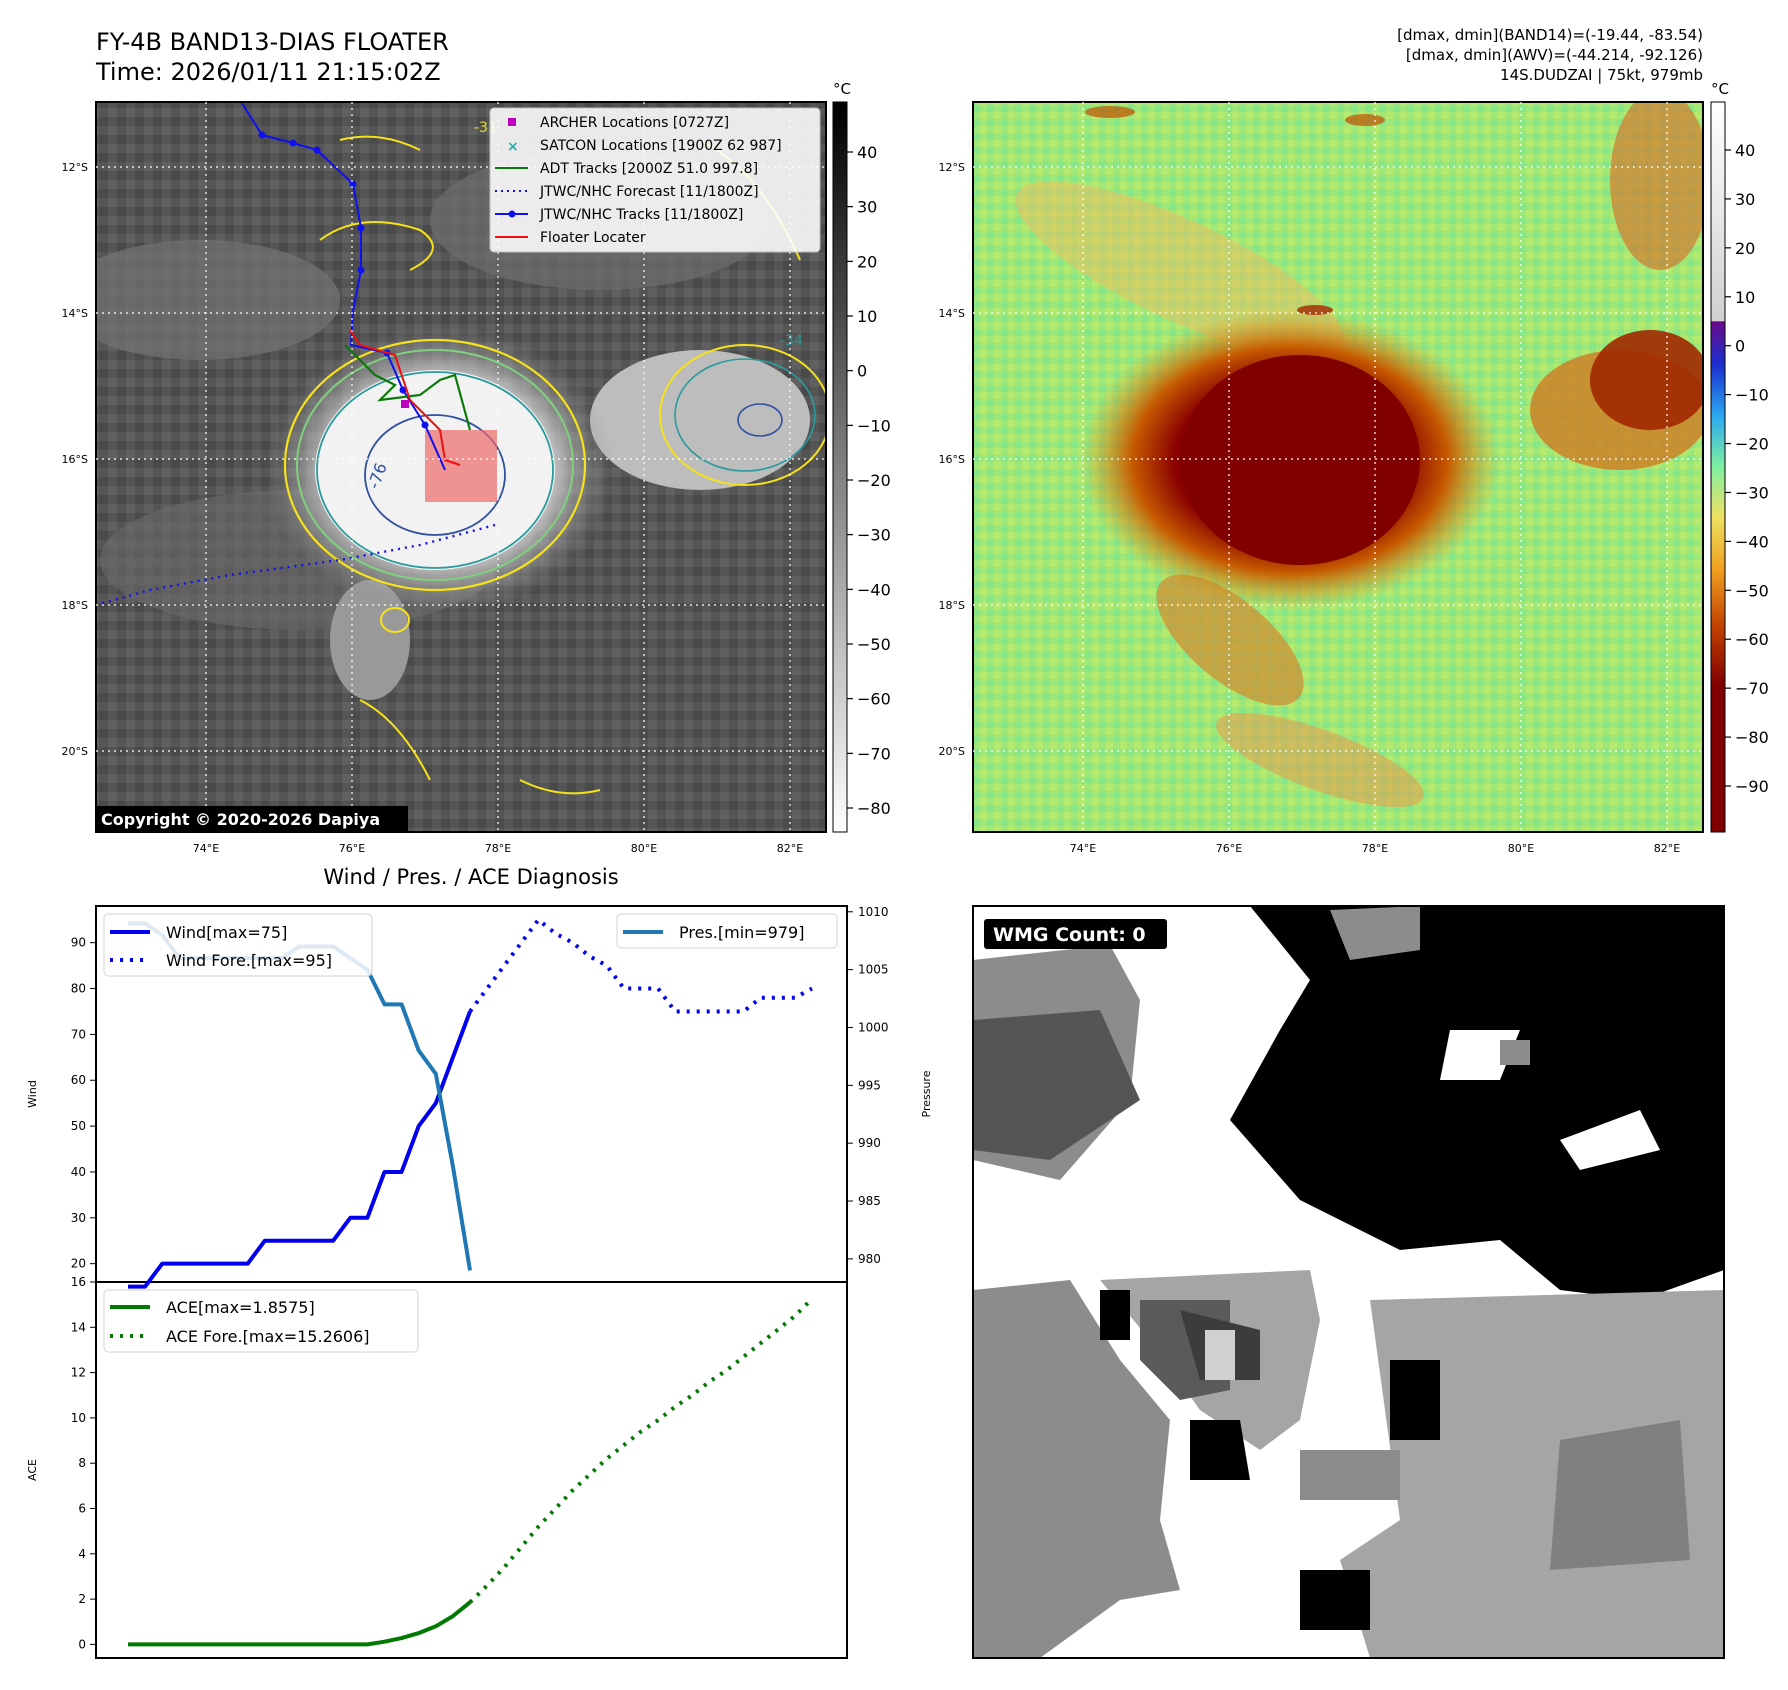 The width and height of the screenshot is (1788, 1690). What do you see at coordinates (640, 965) in the screenshot?
I see `wind-forecast-line` at bounding box center [640, 965].